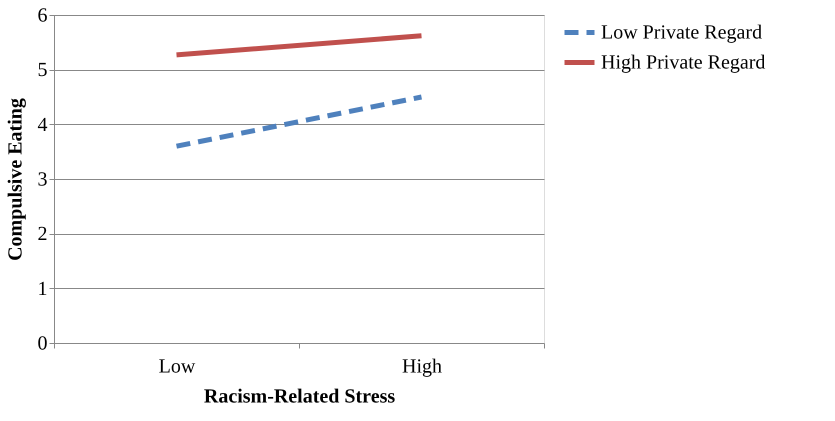  What do you see at coordinates (43, 70) in the screenshot?
I see `y-tick-label: 5` at bounding box center [43, 70].